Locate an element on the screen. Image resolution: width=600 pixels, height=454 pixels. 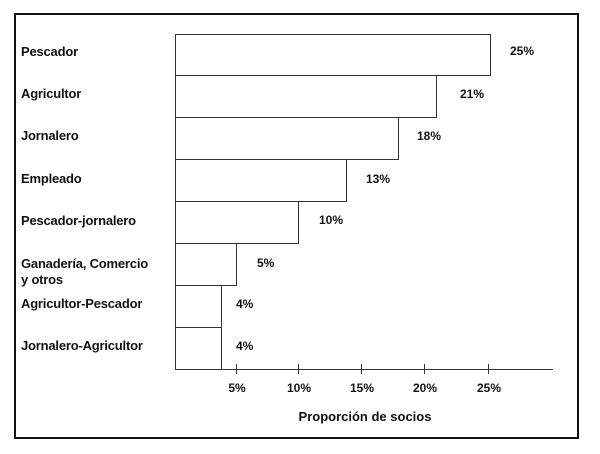
bar-jornalero-agricultor is located at coordinates (198, 348).